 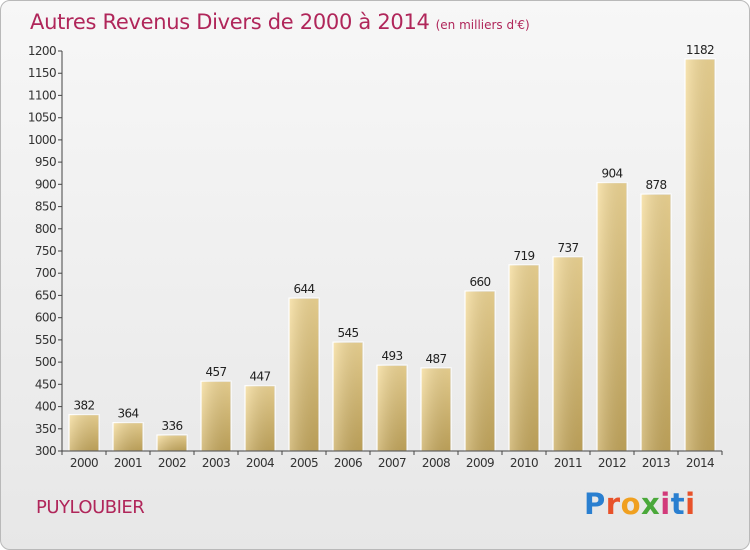 What do you see at coordinates (45, 207) in the screenshot?
I see `y-tick-label: 850` at bounding box center [45, 207].